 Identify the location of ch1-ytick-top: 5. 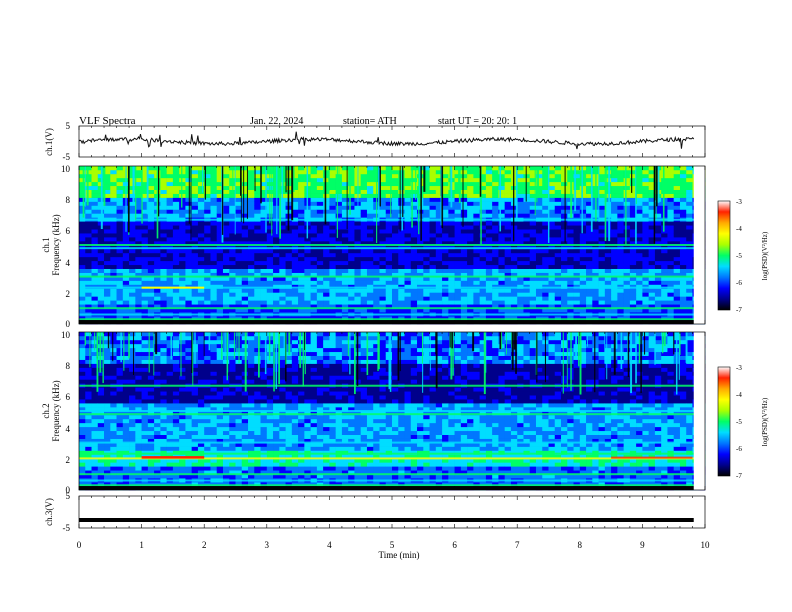
(68, 126).